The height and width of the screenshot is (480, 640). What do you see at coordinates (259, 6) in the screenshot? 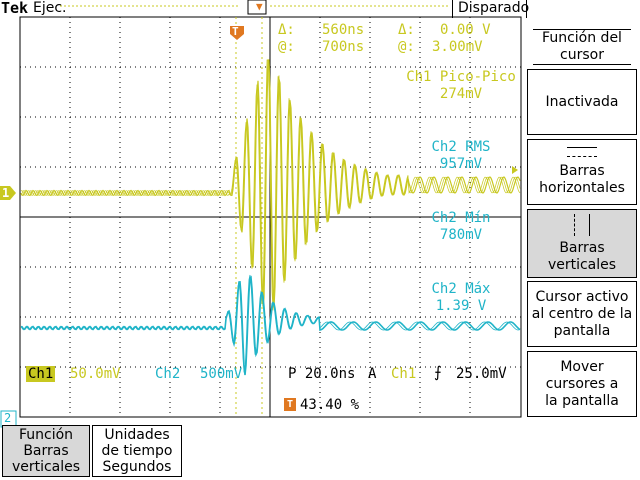
I see `trigger-position-icon: ▼` at bounding box center [259, 6].